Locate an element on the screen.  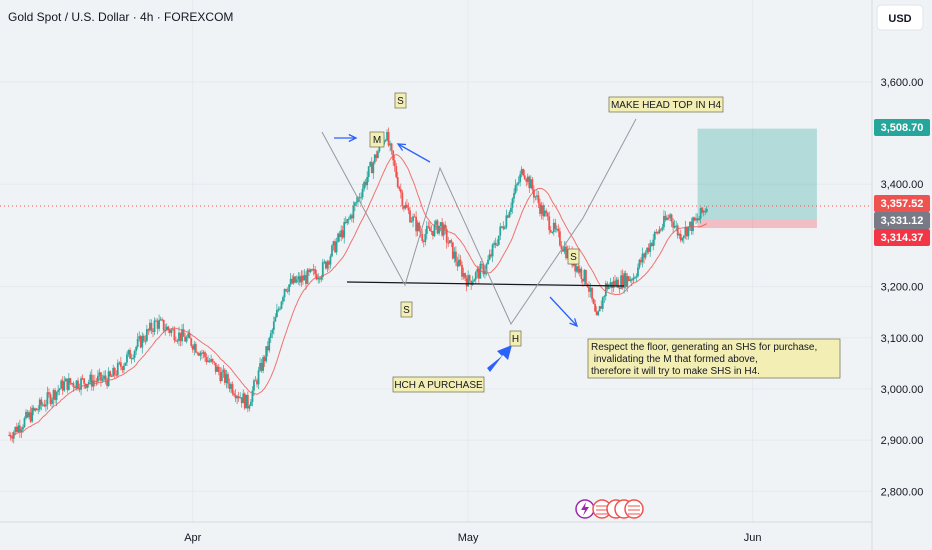
annotation-s-top-box is located at coordinates (400, 100).